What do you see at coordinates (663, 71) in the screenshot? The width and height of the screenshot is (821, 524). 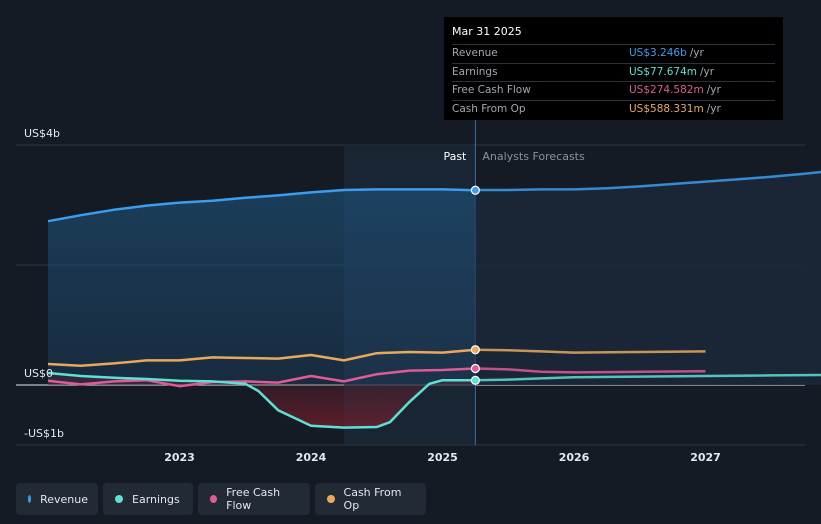 I see `tooltip-value: US$77.674m` at bounding box center [663, 71].